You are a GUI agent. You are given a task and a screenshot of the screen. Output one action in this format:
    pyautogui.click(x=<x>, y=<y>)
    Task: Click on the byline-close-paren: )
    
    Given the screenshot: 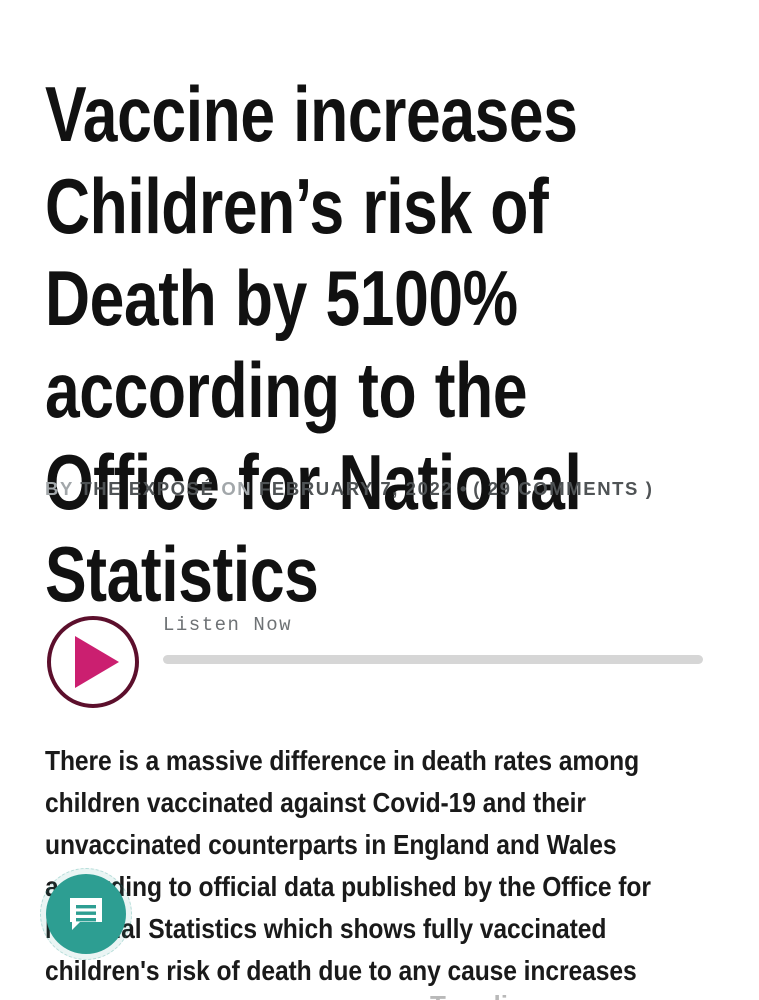 What is the action you would take?
    pyautogui.click(x=649, y=488)
    